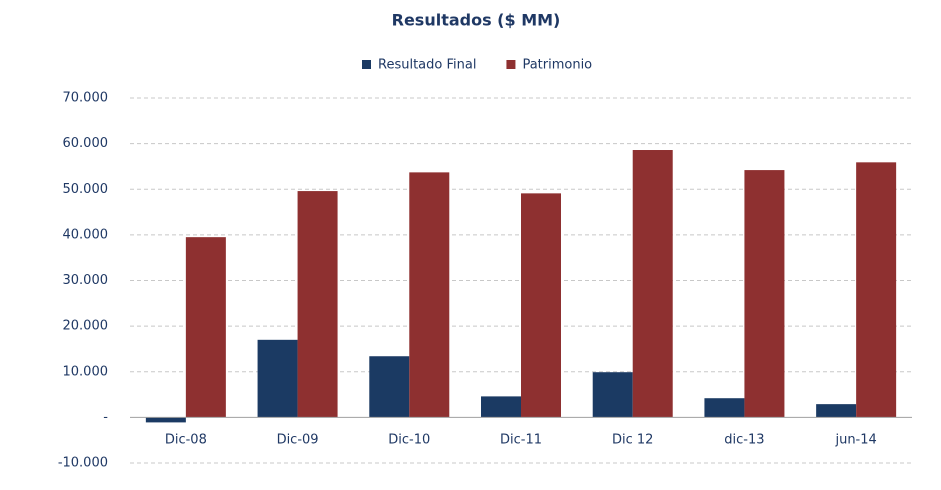 This screenshot has height=490, width=941. What do you see at coordinates (86, 189) in the screenshot?
I see `y-tick-label: 50.000` at bounding box center [86, 189].